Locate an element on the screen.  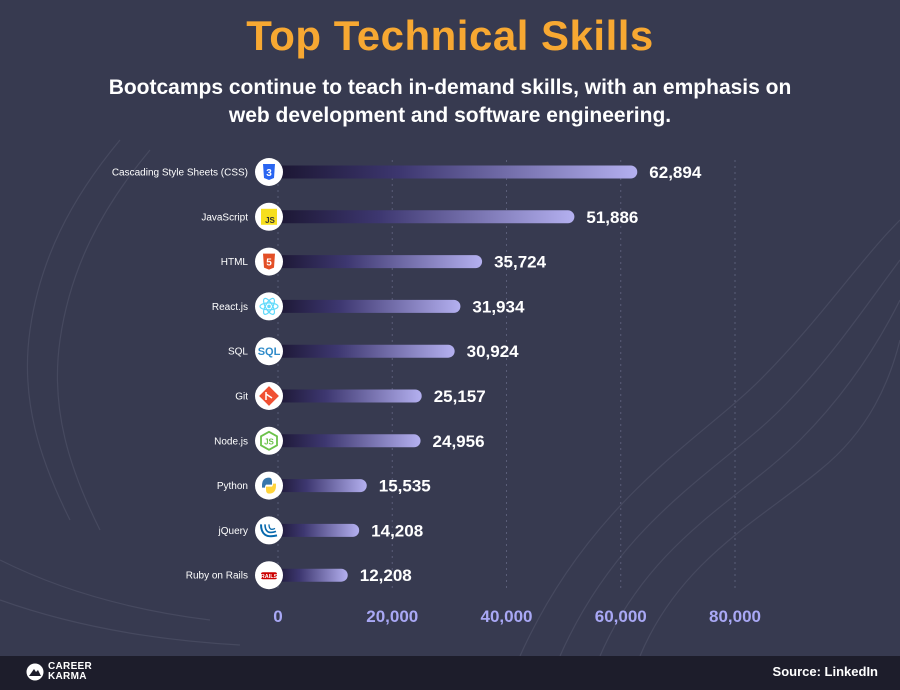
x-tick-label: 80,000 is located at coordinates (735, 616).